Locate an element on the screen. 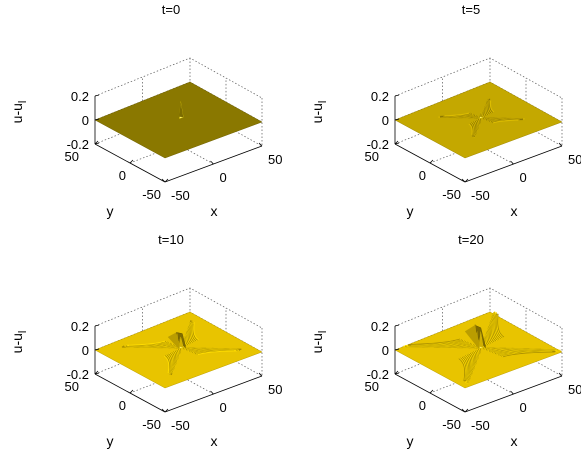 The height and width of the screenshot is (457, 581). chart-title: t=5 is located at coordinates (471, 9).